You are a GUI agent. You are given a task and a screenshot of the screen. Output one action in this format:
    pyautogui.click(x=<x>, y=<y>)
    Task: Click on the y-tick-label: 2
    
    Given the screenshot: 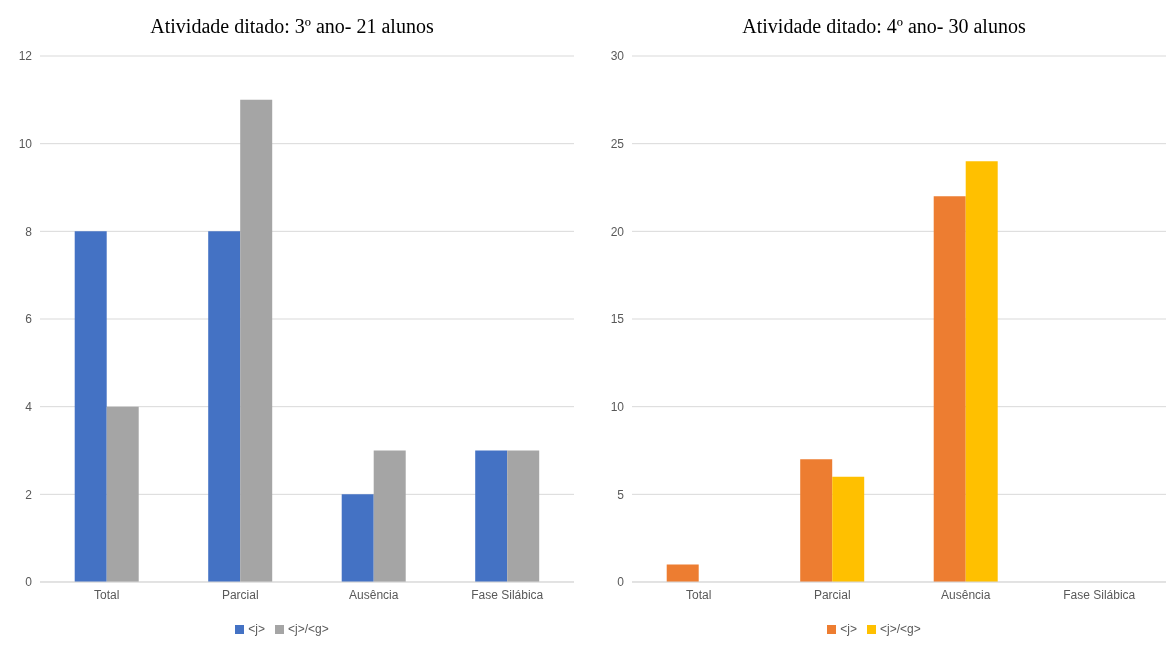 What is the action you would take?
    pyautogui.click(x=29, y=494)
    